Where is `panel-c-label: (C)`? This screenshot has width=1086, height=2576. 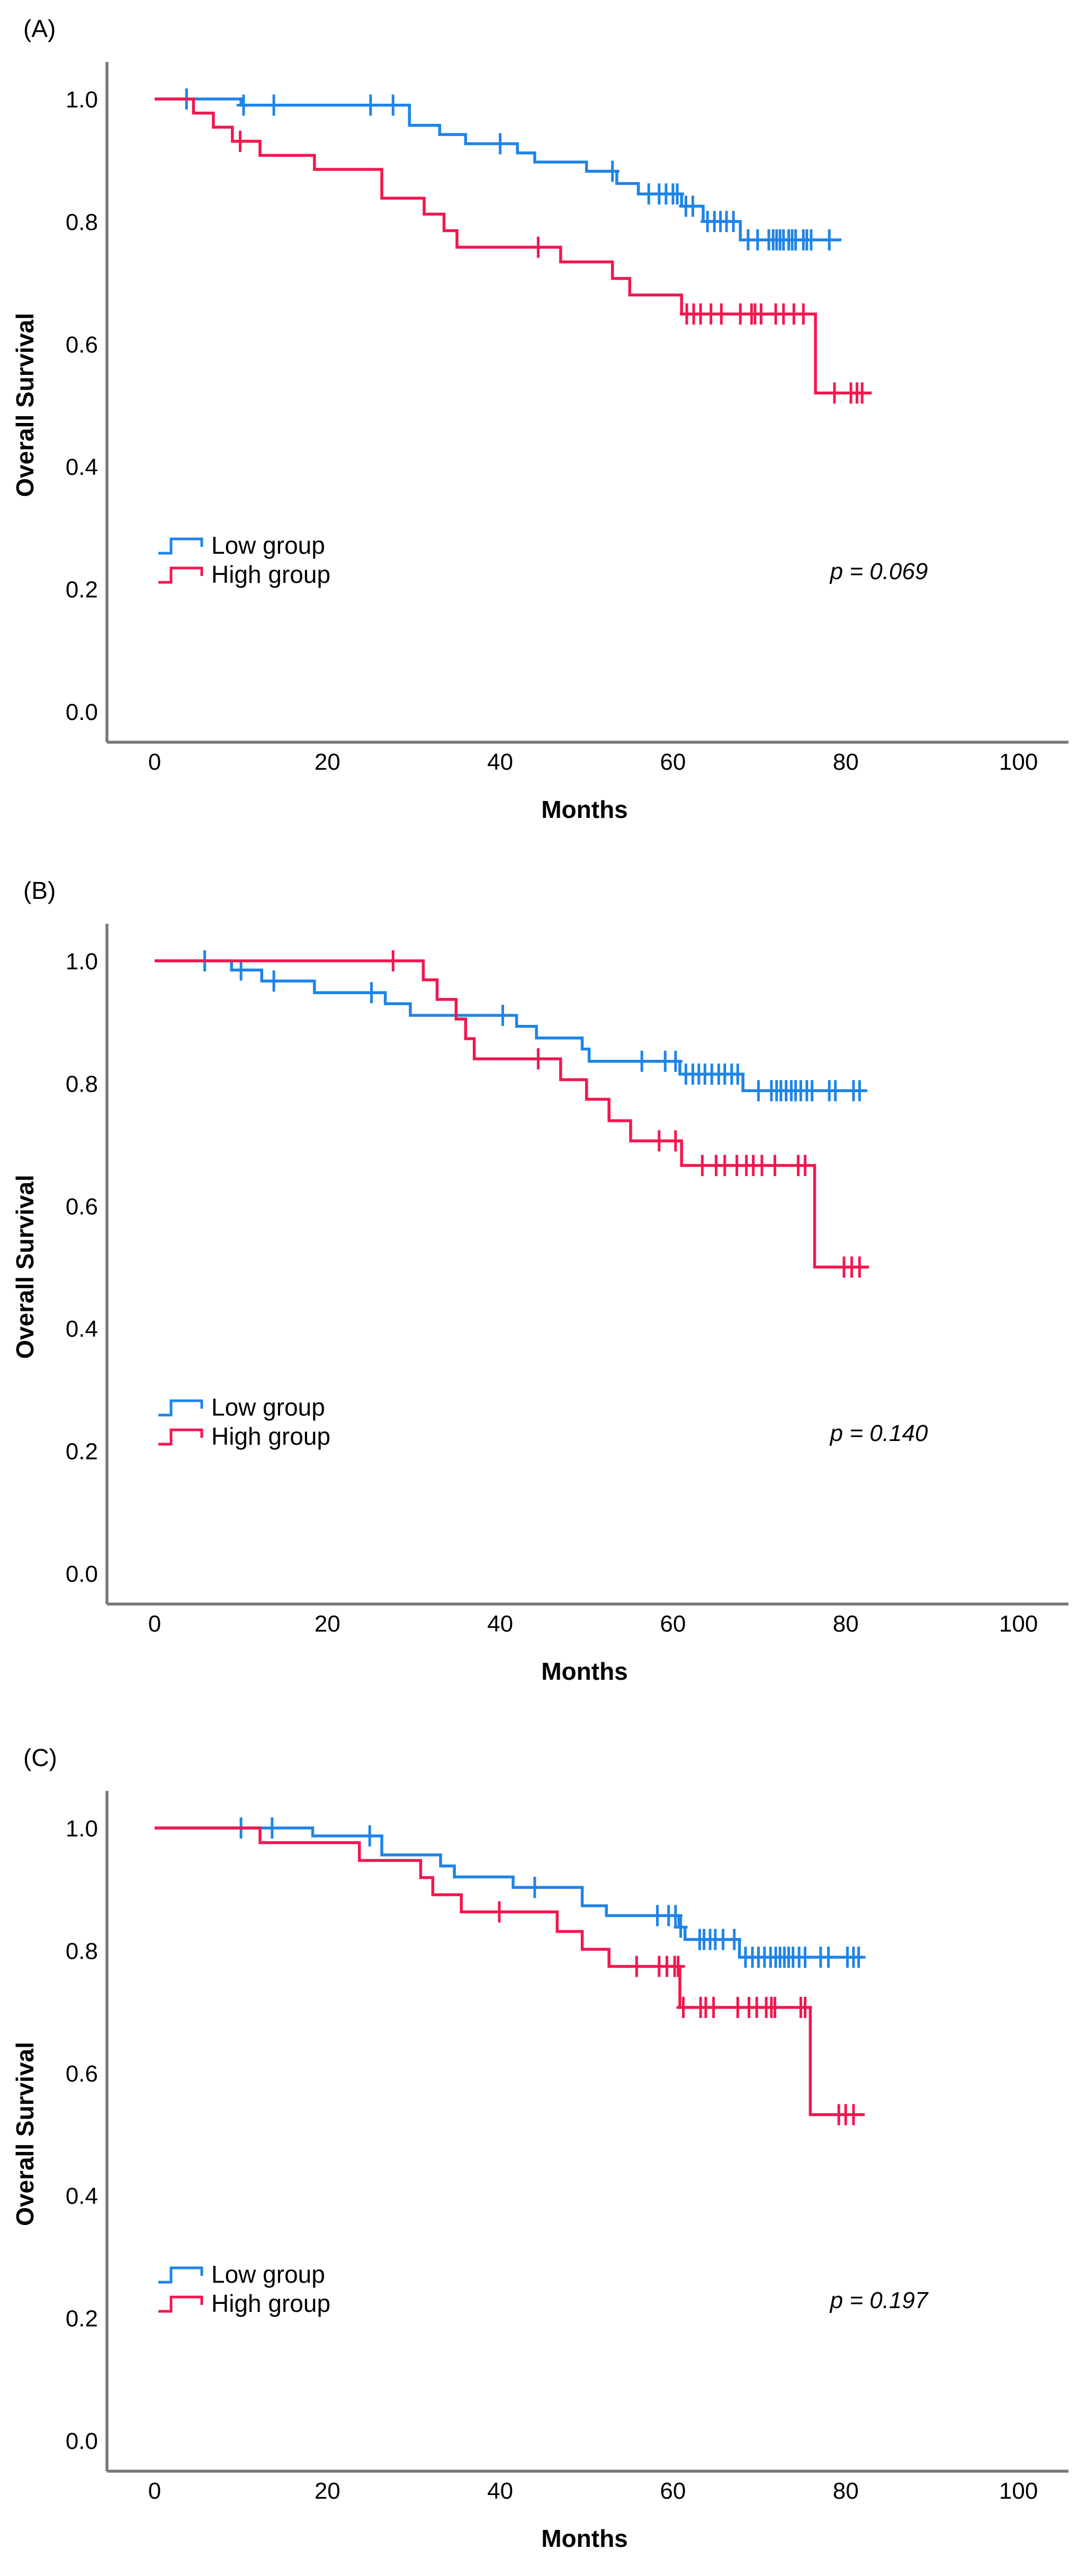
panel-c-label: (C) is located at coordinates (40, 1758).